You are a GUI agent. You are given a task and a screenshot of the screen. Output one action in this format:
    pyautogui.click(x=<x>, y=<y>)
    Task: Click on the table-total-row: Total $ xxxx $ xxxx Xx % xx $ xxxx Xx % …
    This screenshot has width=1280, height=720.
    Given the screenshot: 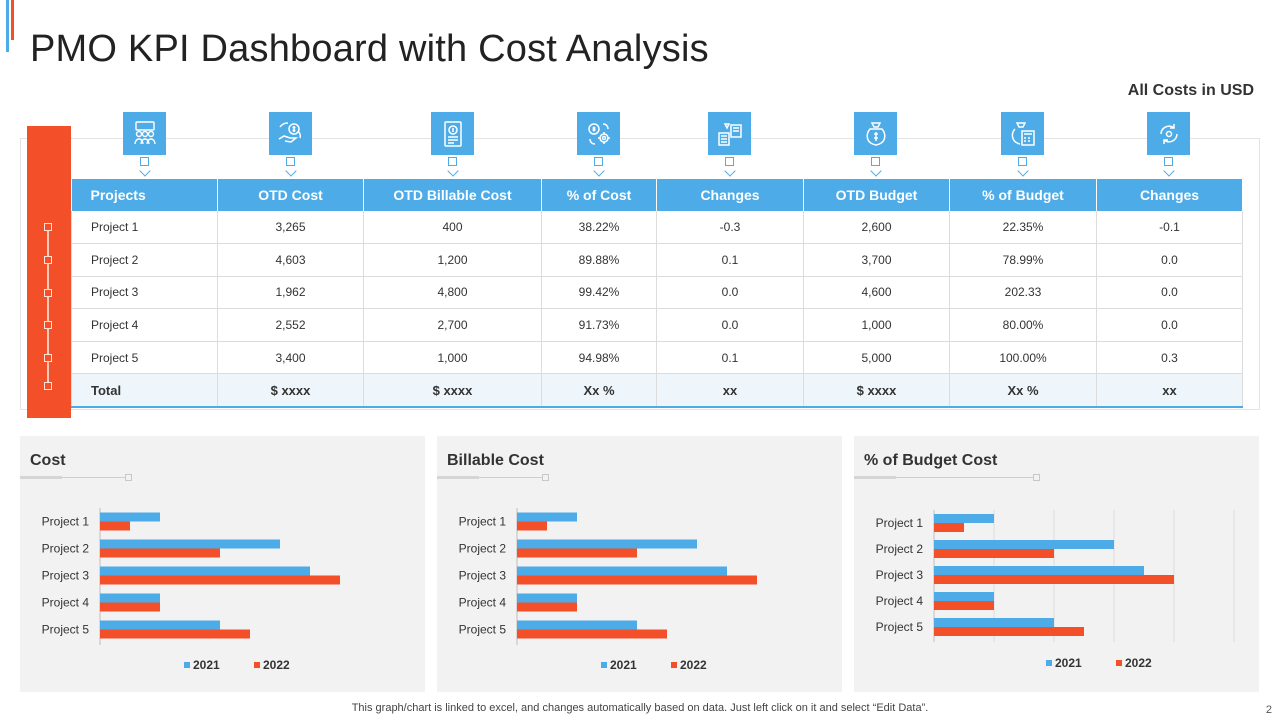 What is the action you would take?
    pyautogui.click(x=657, y=390)
    